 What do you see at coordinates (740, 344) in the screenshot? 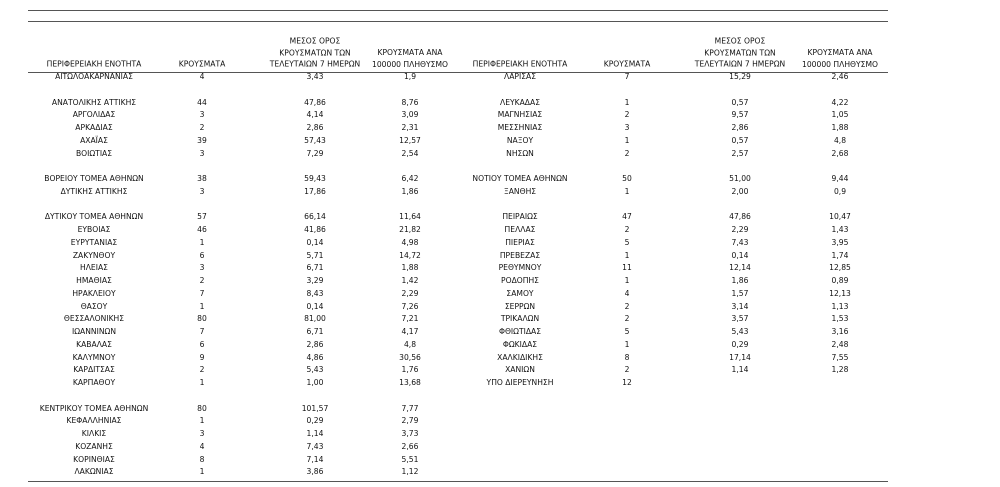
I see `weekly-average: 0,29` at bounding box center [740, 344].